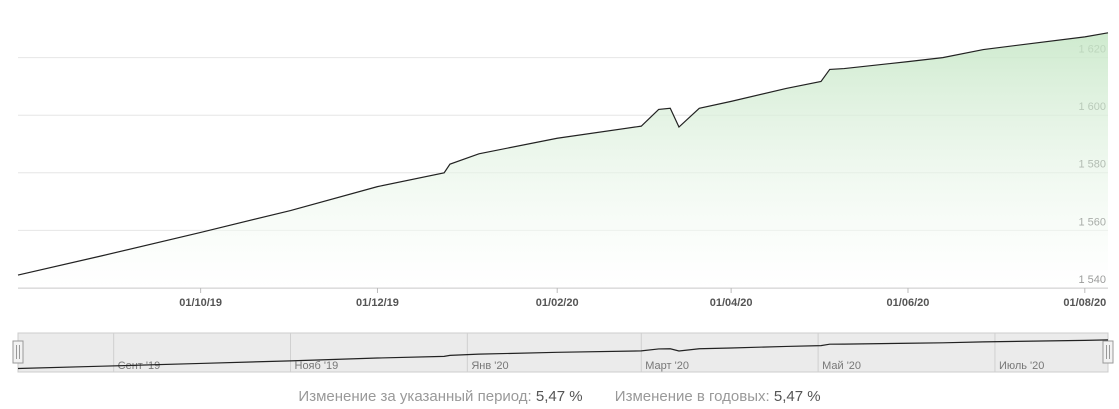  I want to click on x-tick-label: 01/04/20, so click(731, 303).